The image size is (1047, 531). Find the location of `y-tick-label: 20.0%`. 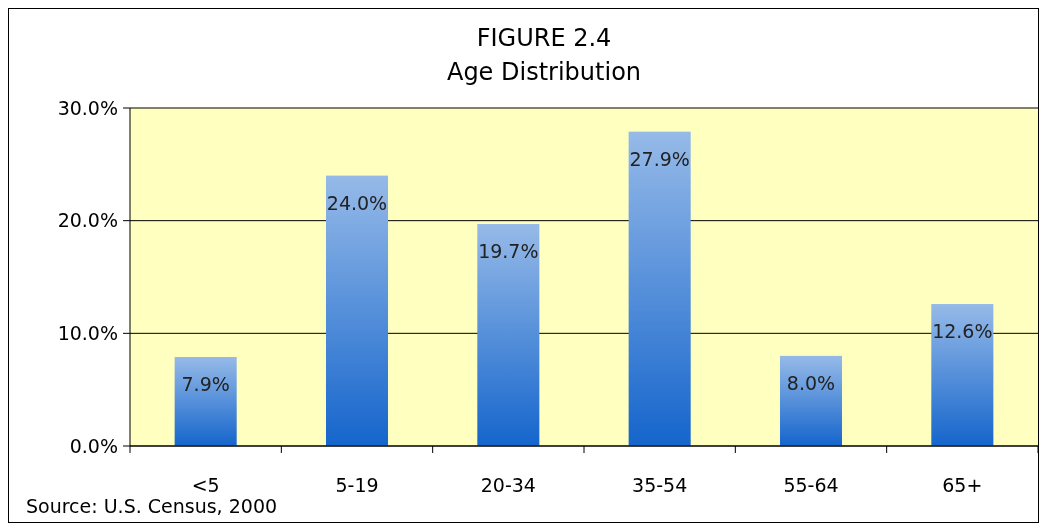

y-tick-label: 20.0% is located at coordinates (87, 220).